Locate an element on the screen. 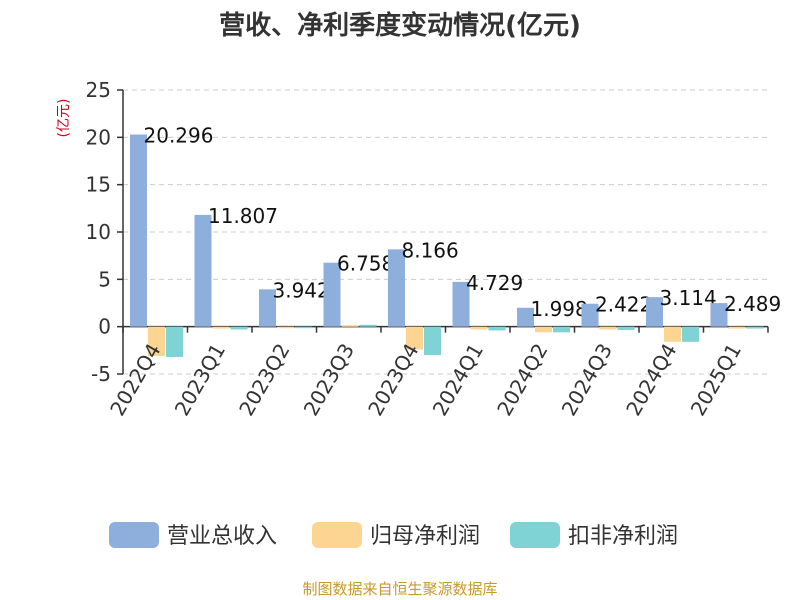 This screenshot has height=600, width=800. data-label: 3.942 is located at coordinates (301, 290).